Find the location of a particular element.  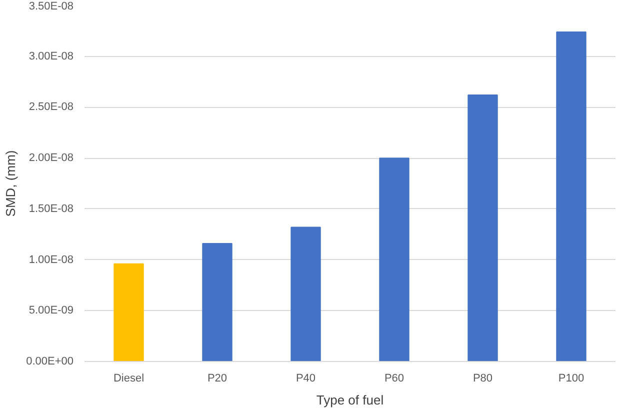

x-axis-title: Type of fuel is located at coordinates (350, 400).